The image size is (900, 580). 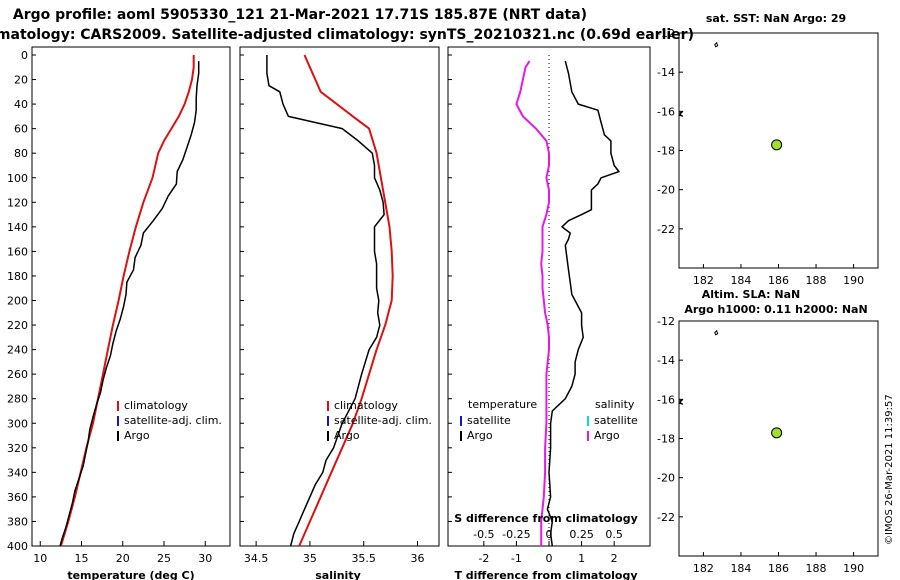 I want to click on legend-label-satellite: satellite-adj. clim., so click(x=173, y=420).